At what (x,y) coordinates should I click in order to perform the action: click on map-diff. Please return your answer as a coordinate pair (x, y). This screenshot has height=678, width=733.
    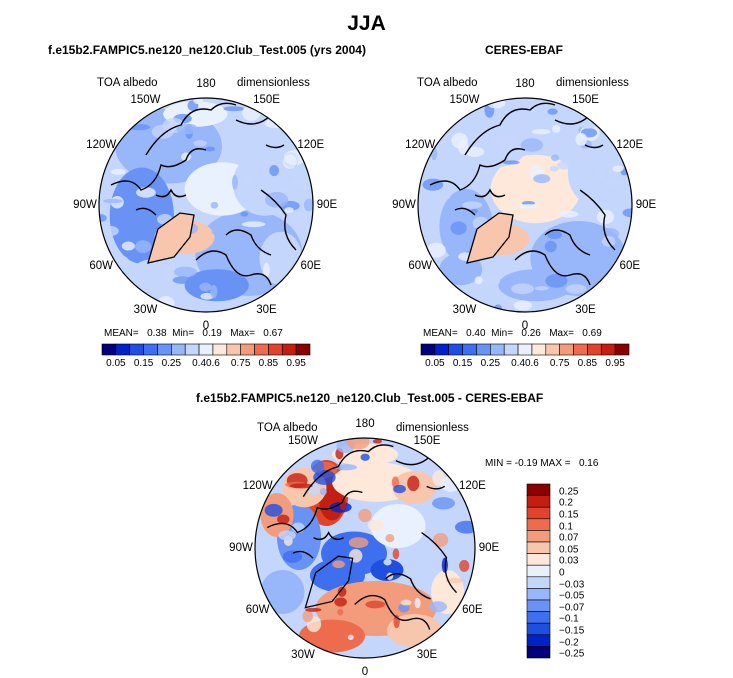
    Looking at the image, I should click on (365, 548).